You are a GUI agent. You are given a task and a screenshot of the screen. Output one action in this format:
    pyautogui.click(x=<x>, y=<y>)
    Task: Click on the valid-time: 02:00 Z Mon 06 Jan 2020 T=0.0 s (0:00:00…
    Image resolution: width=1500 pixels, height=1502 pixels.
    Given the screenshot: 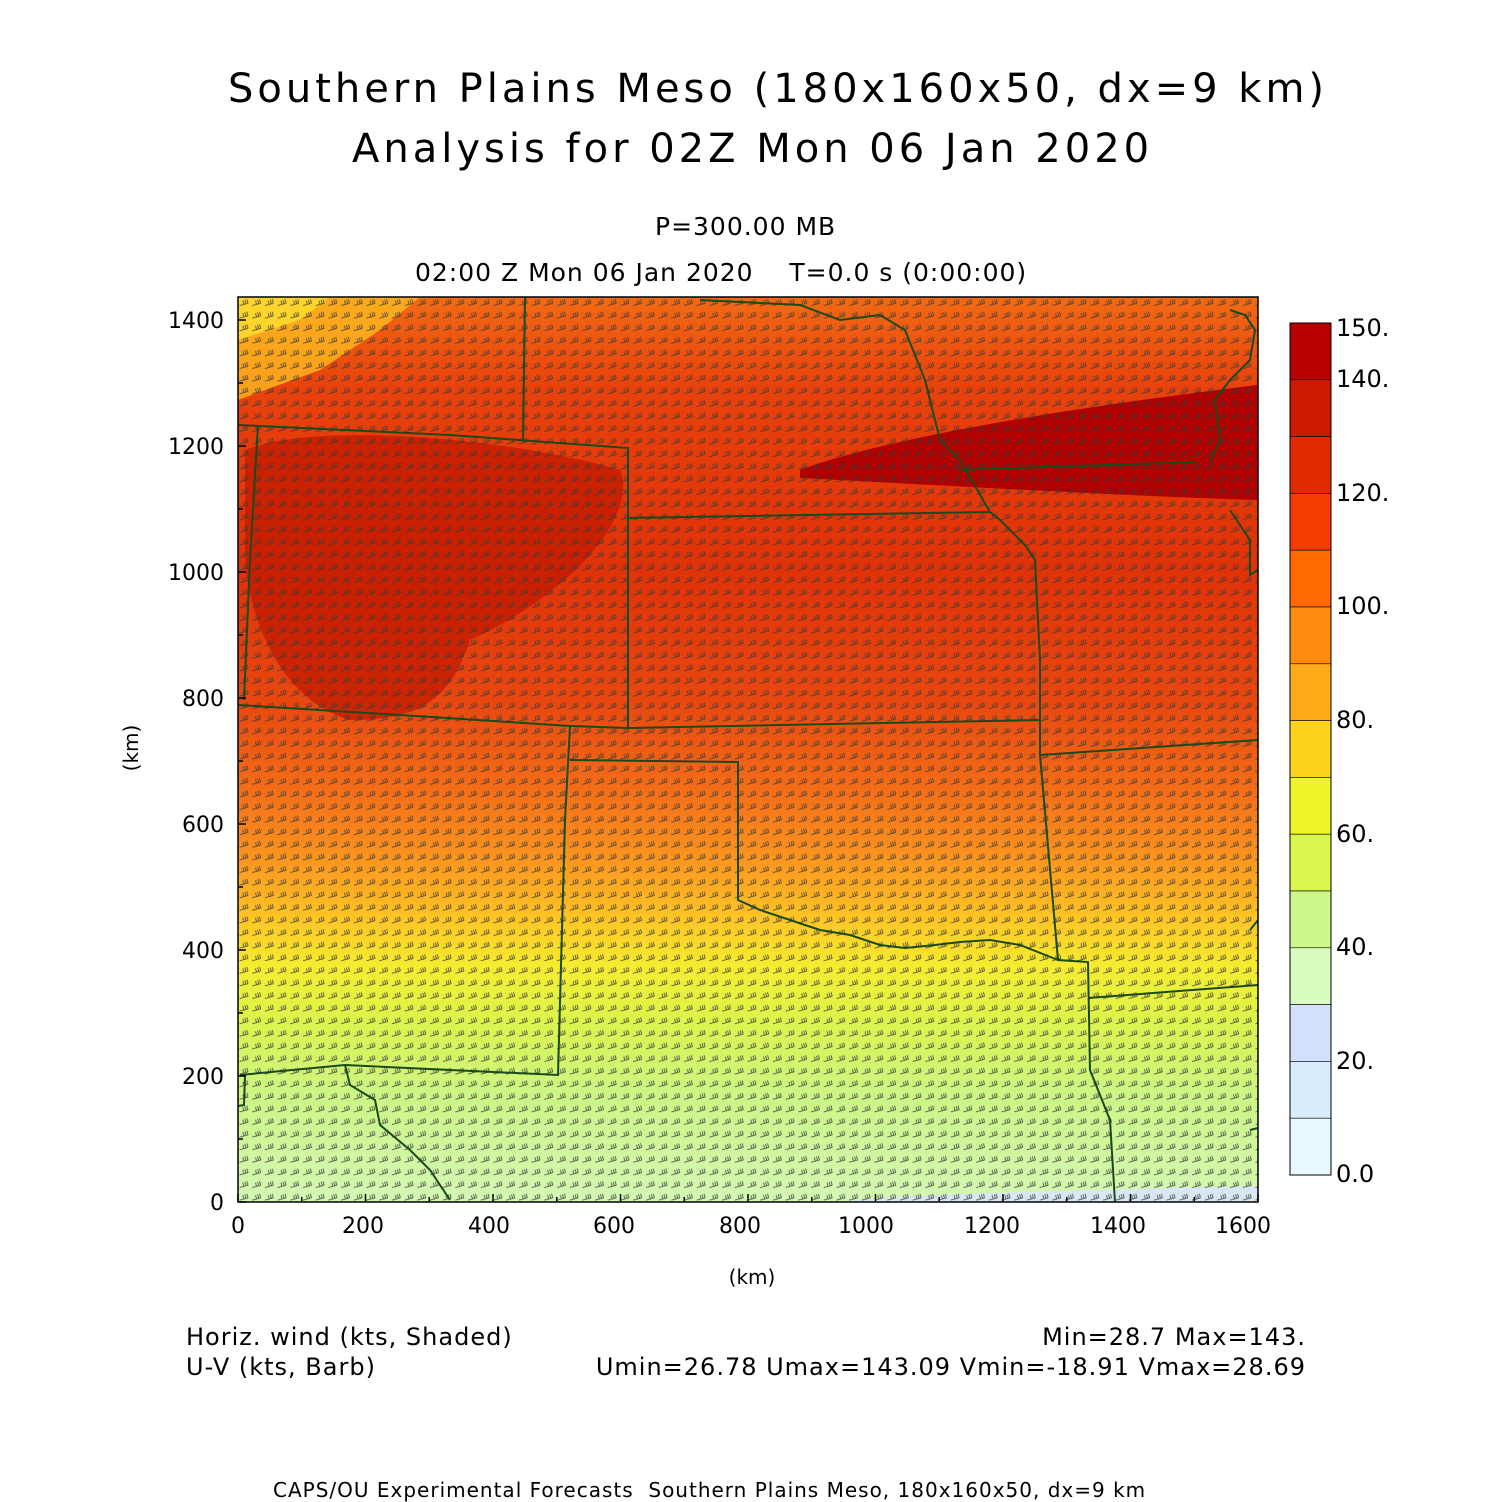 What is the action you would take?
    pyautogui.click(x=721, y=272)
    